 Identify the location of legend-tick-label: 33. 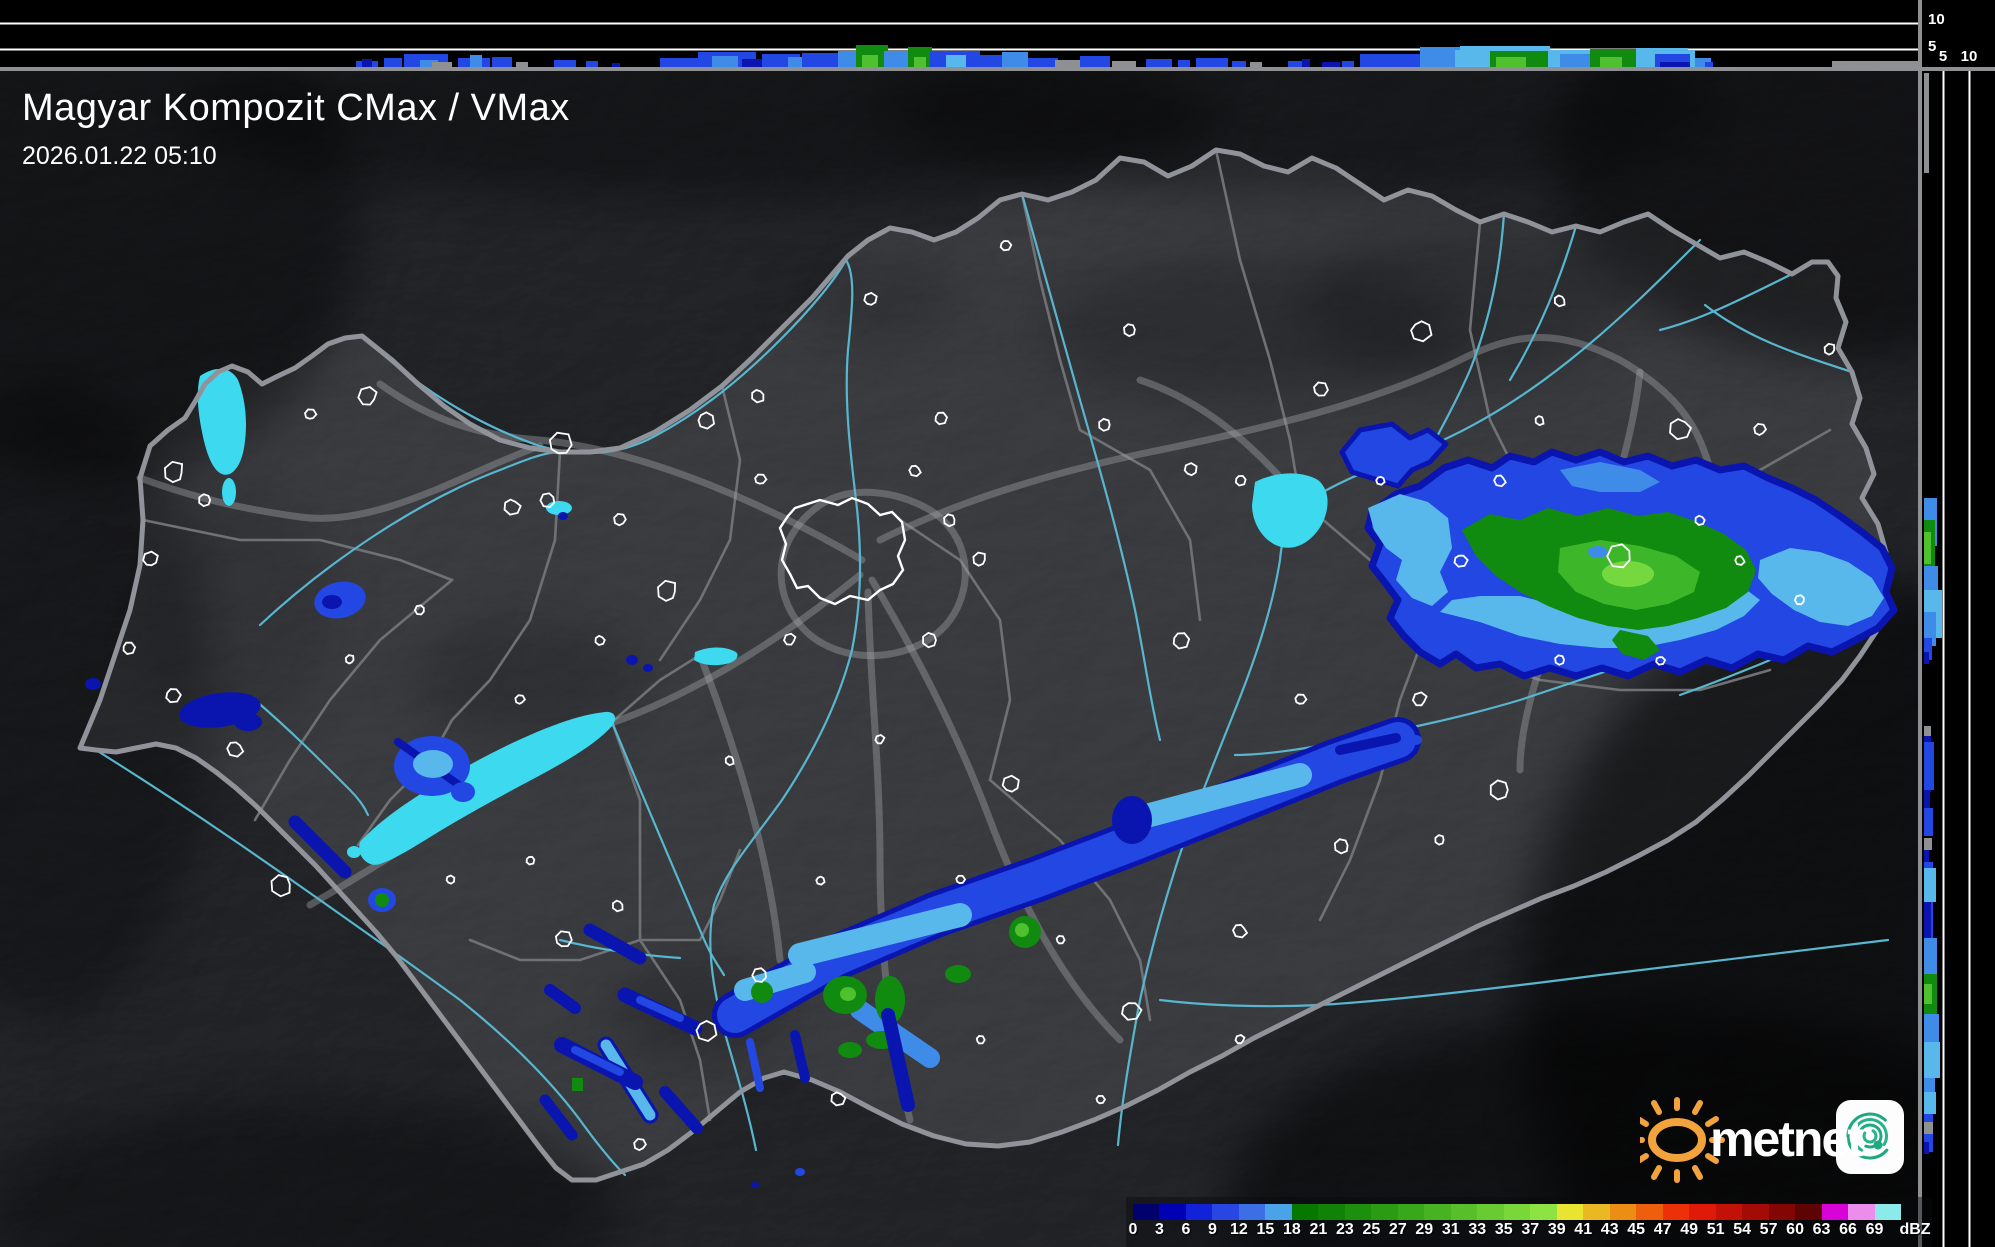
(1477, 1229).